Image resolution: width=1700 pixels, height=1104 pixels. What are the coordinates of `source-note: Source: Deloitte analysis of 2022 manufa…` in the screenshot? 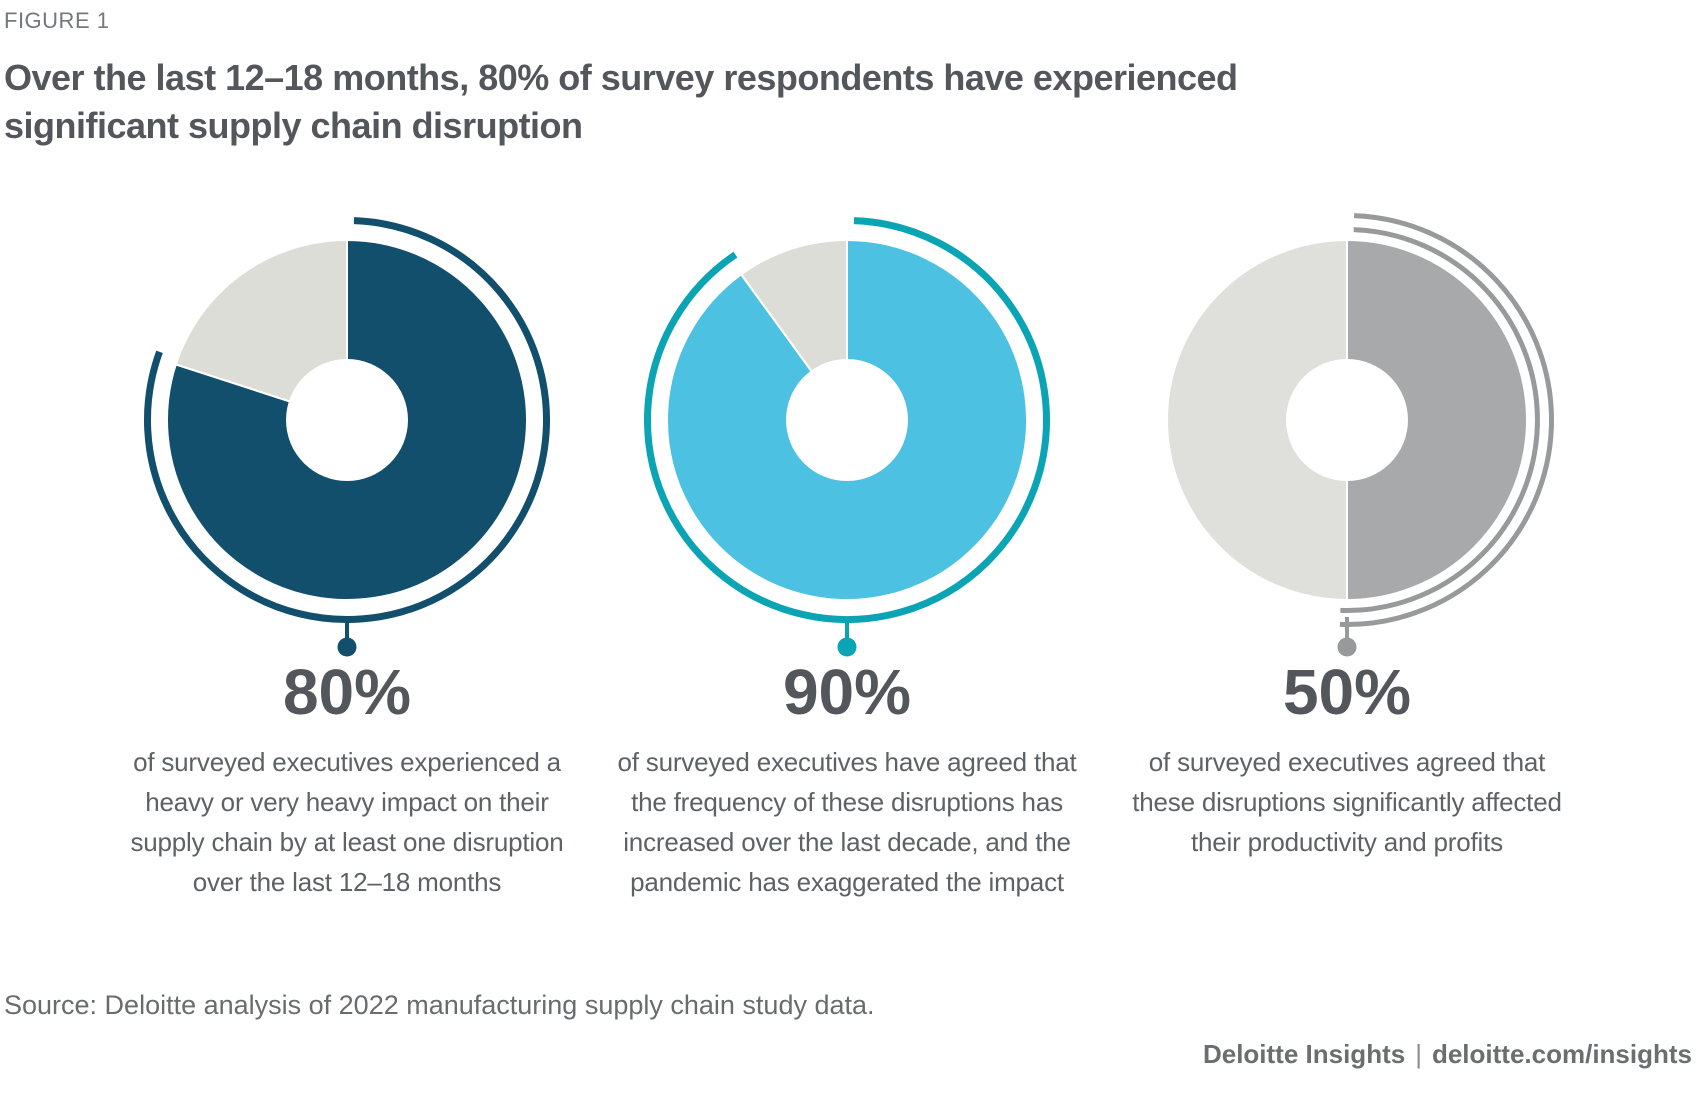 It's located at (439, 1005).